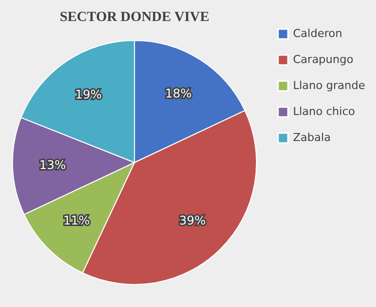  I want to click on legend-label: Carapungo, so click(323, 59).